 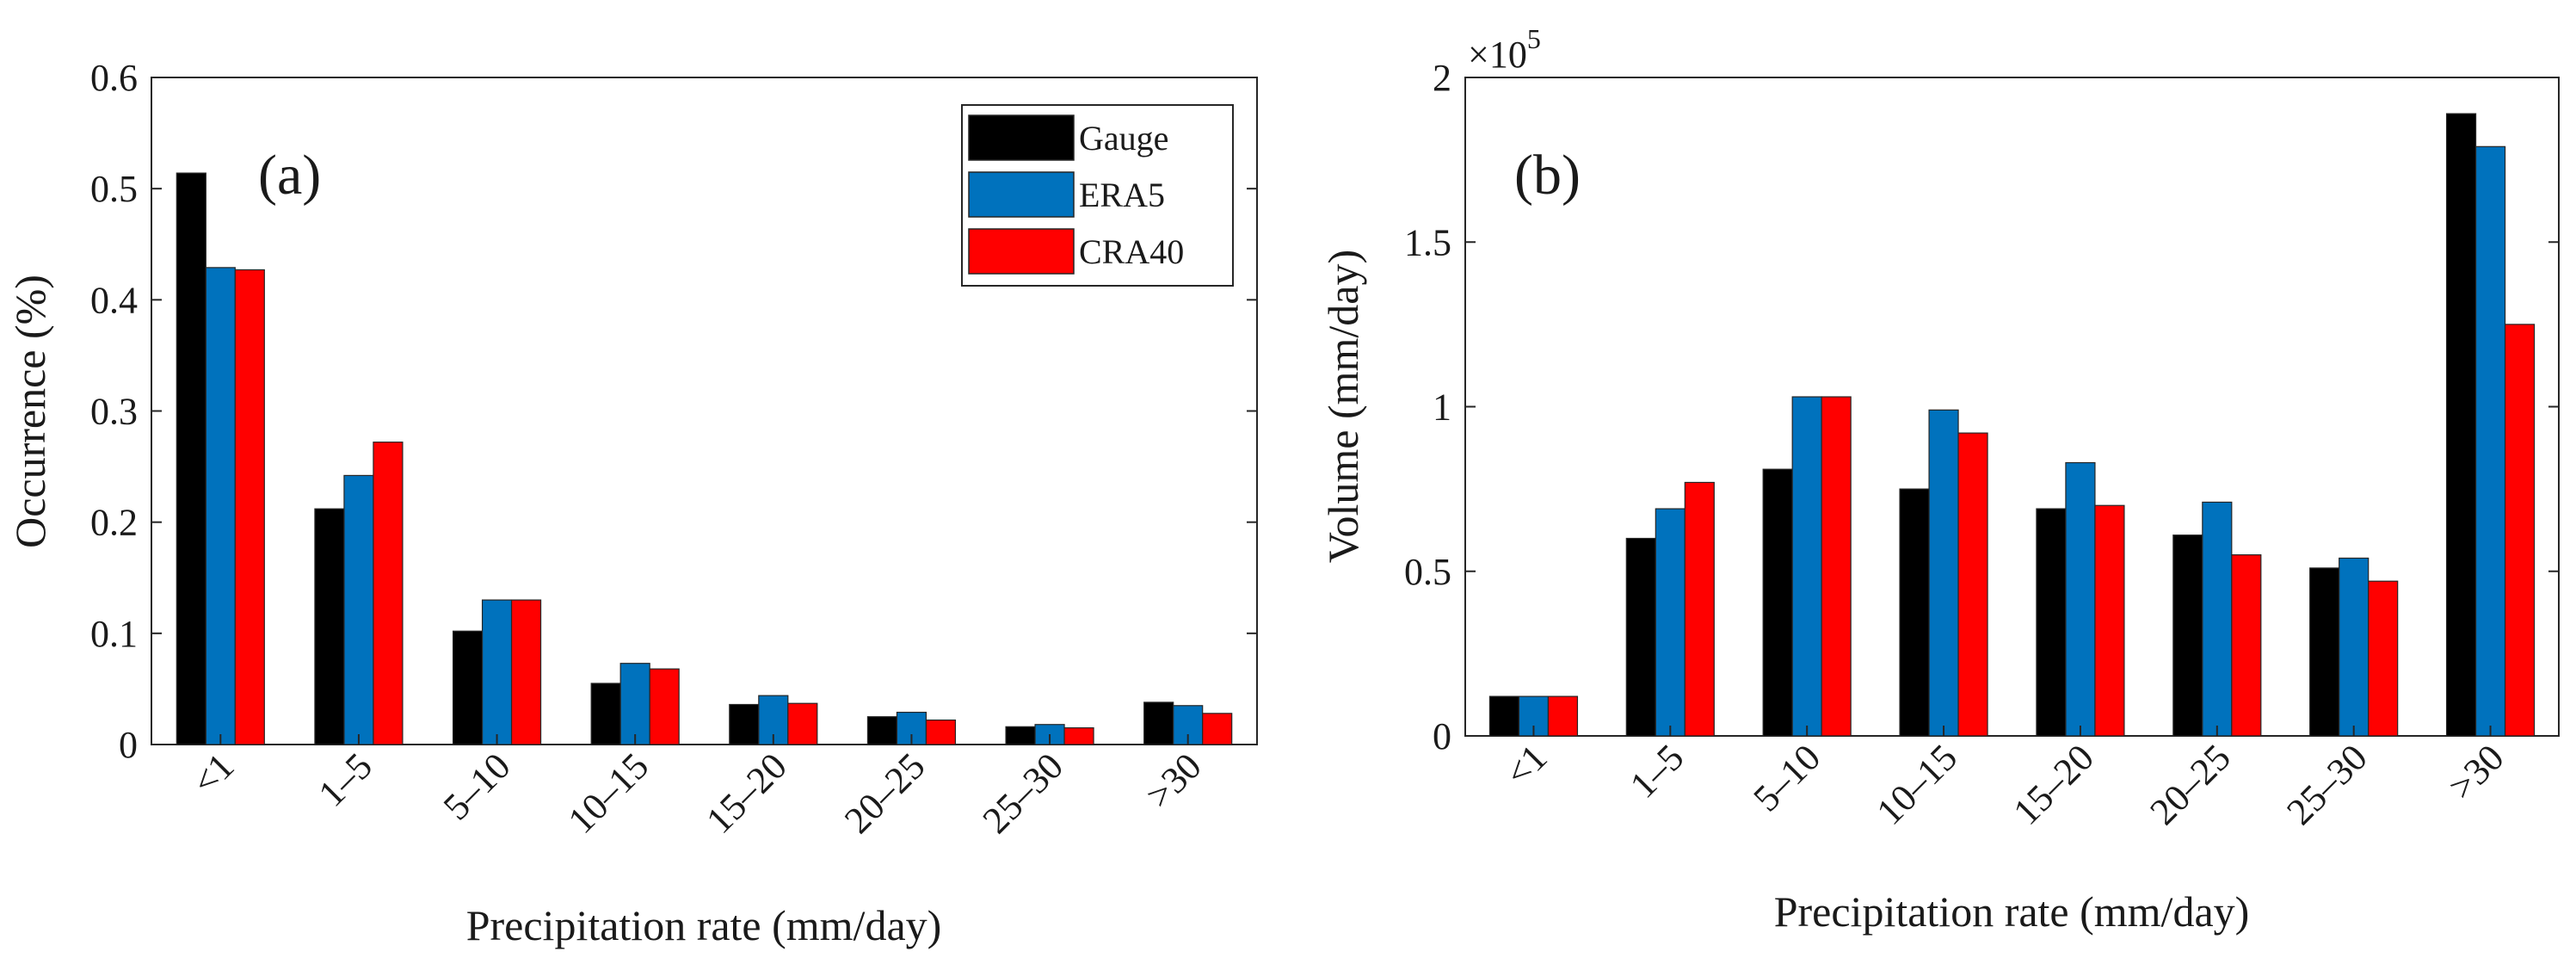 What do you see at coordinates (1131, 252) in the screenshot?
I see `legend-label-cra40: CRA40` at bounding box center [1131, 252].